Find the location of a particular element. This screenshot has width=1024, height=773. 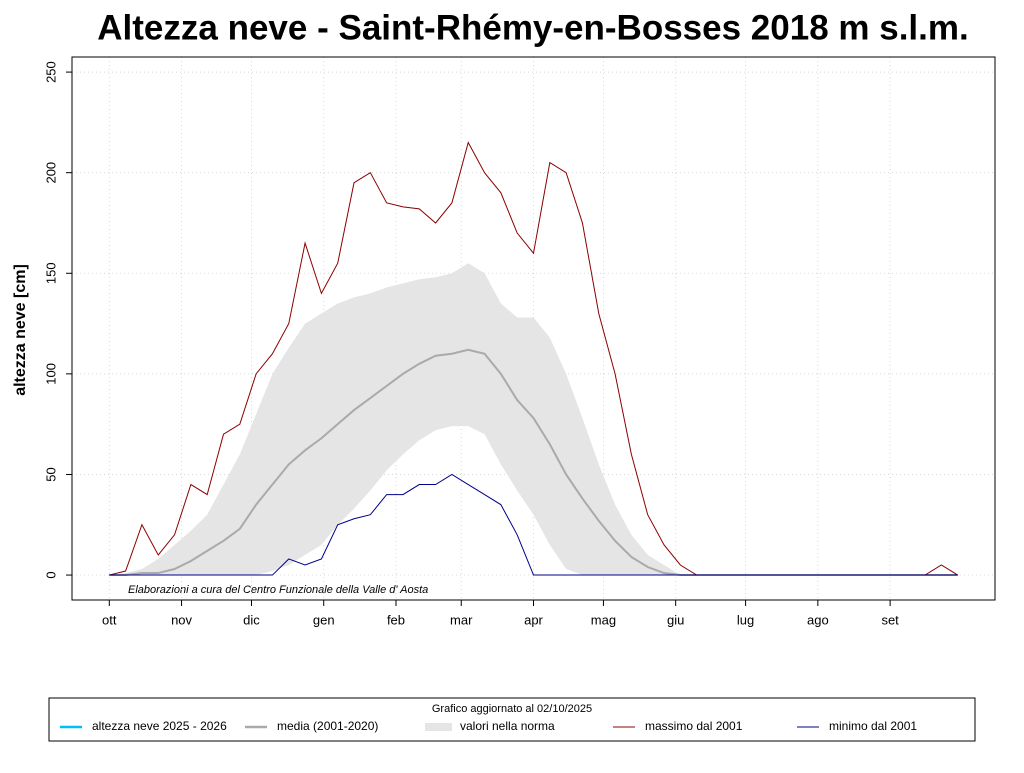

x-tick-label: ott is located at coordinates (109, 619).